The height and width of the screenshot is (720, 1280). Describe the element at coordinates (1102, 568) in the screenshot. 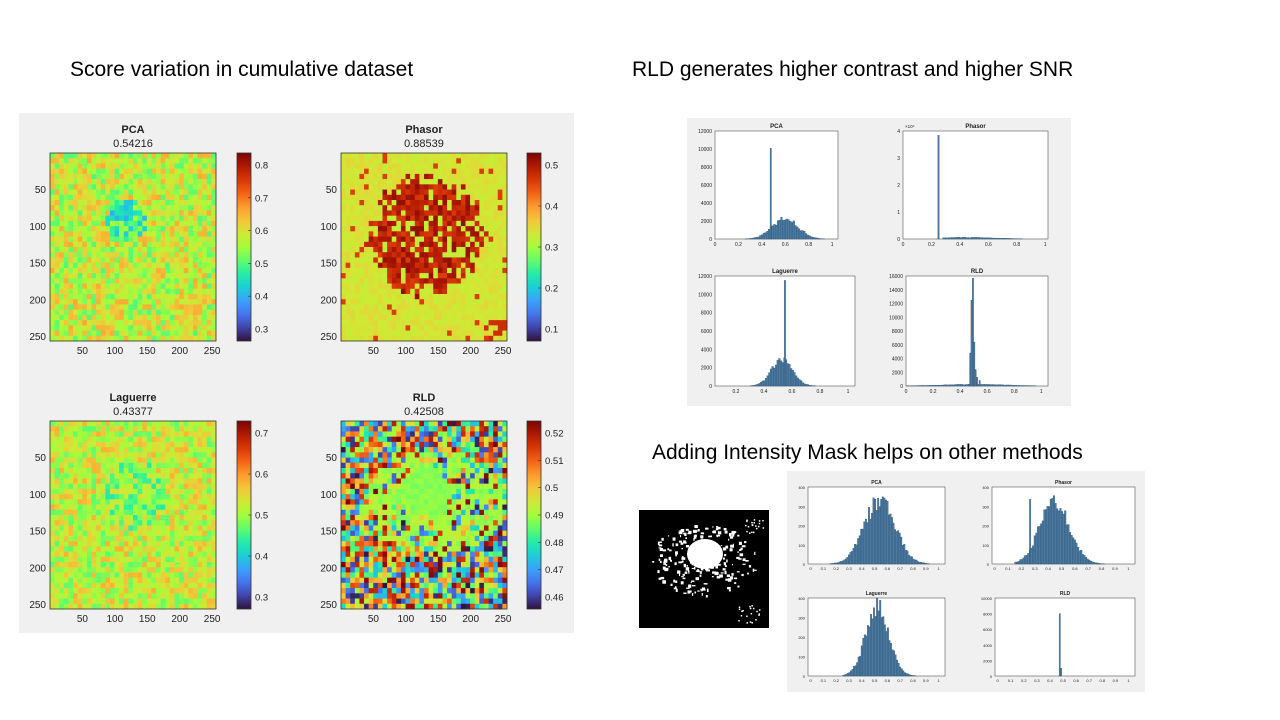

I see `hist-x-tick: 0.8` at that location.